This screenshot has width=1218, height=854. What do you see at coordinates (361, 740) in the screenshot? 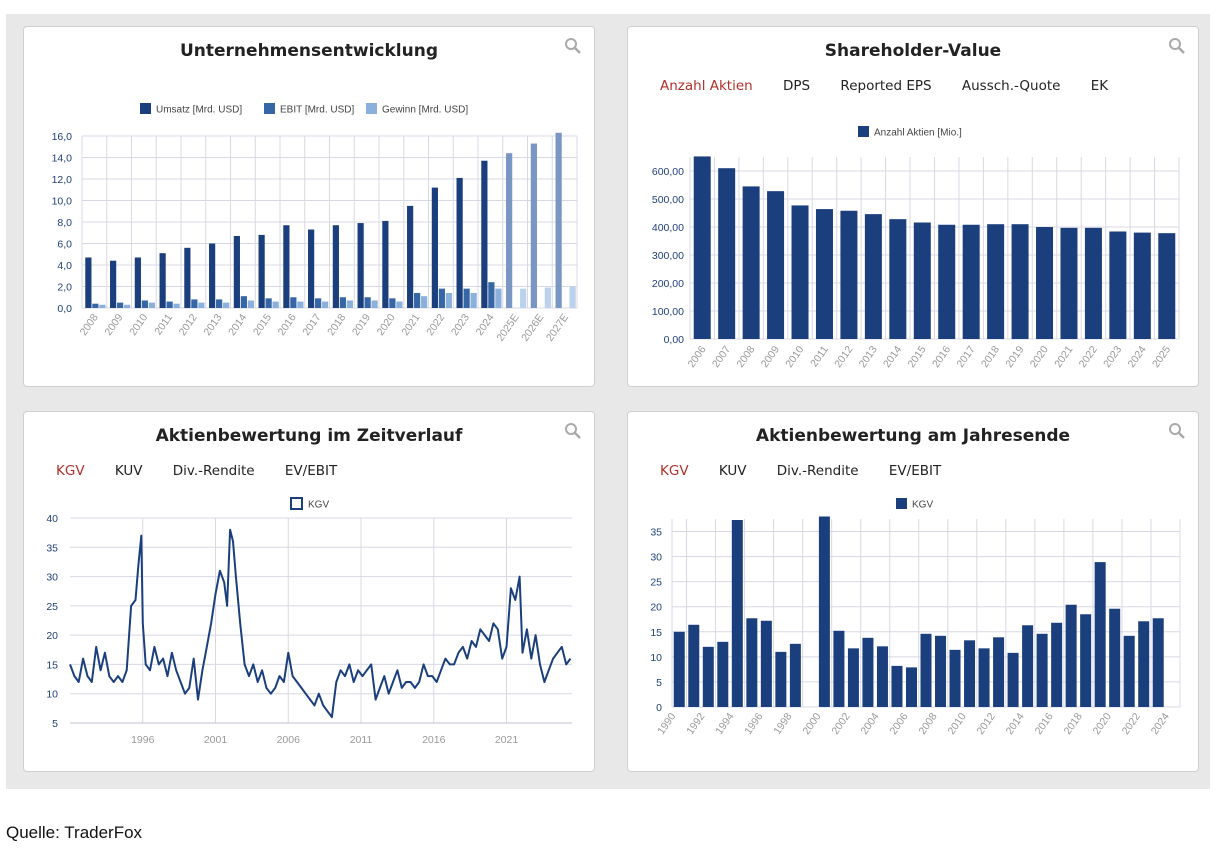
I see `x-tick-label: 2011` at bounding box center [361, 740].